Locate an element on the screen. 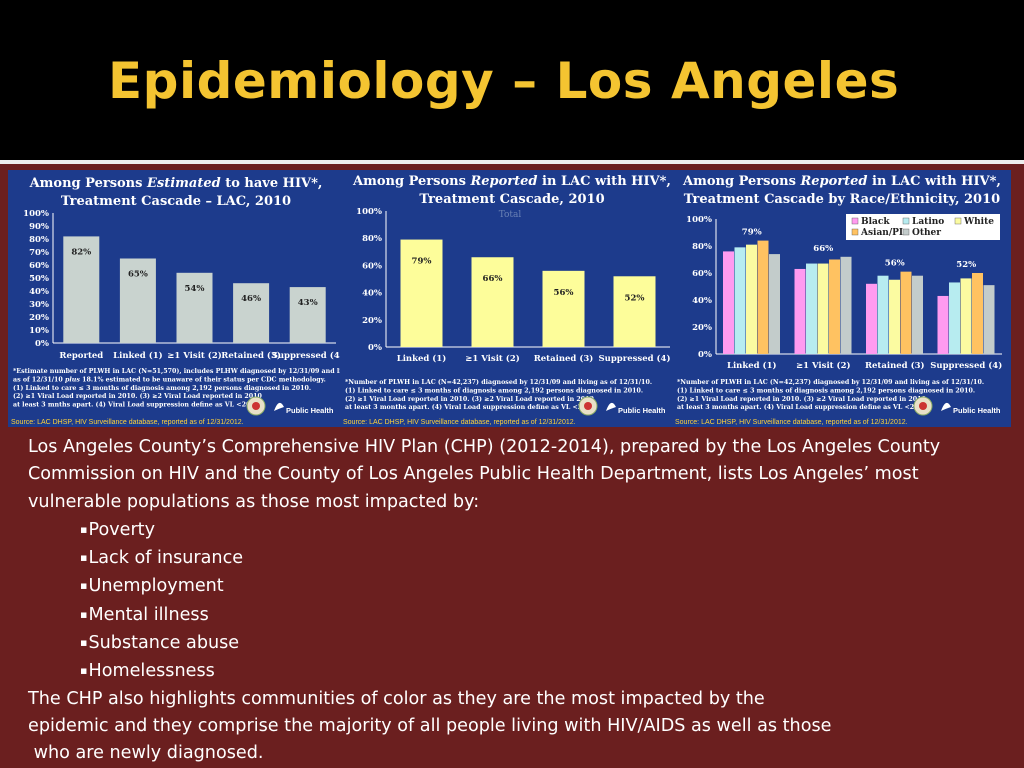 Image resolution: width=1024 pixels, height=768 pixels. group-value-label: 52% is located at coordinates (966, 265).